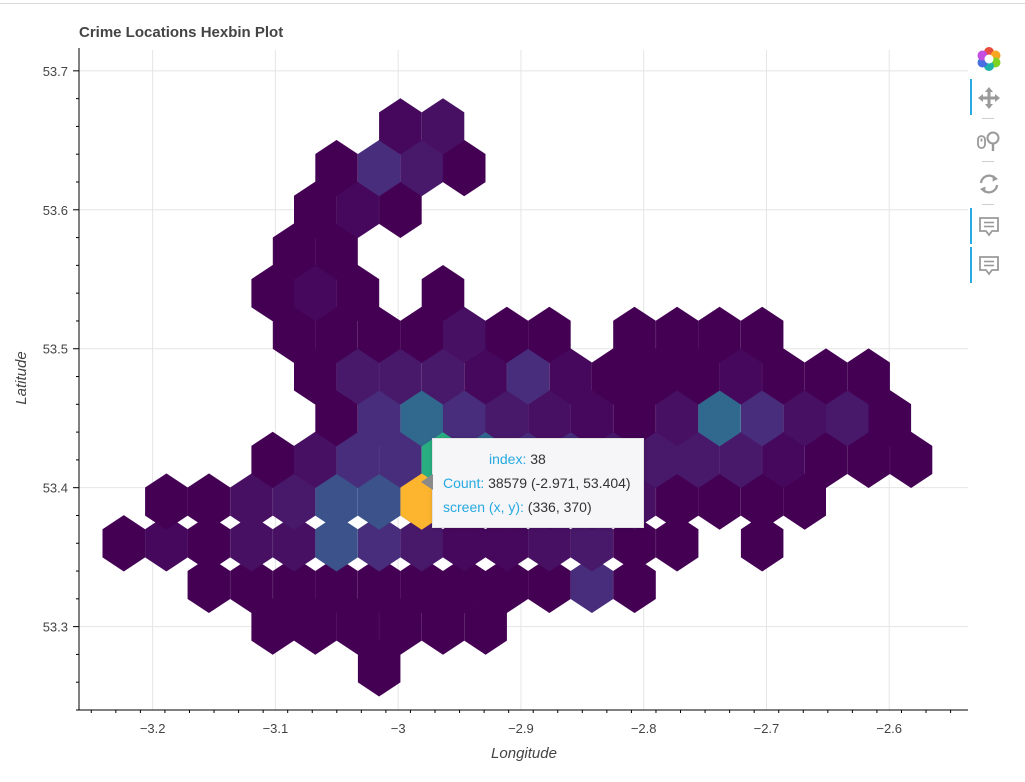 This screenshot has width=1025, height=782. I want to click on pan-tool-button, so click(988, 97).